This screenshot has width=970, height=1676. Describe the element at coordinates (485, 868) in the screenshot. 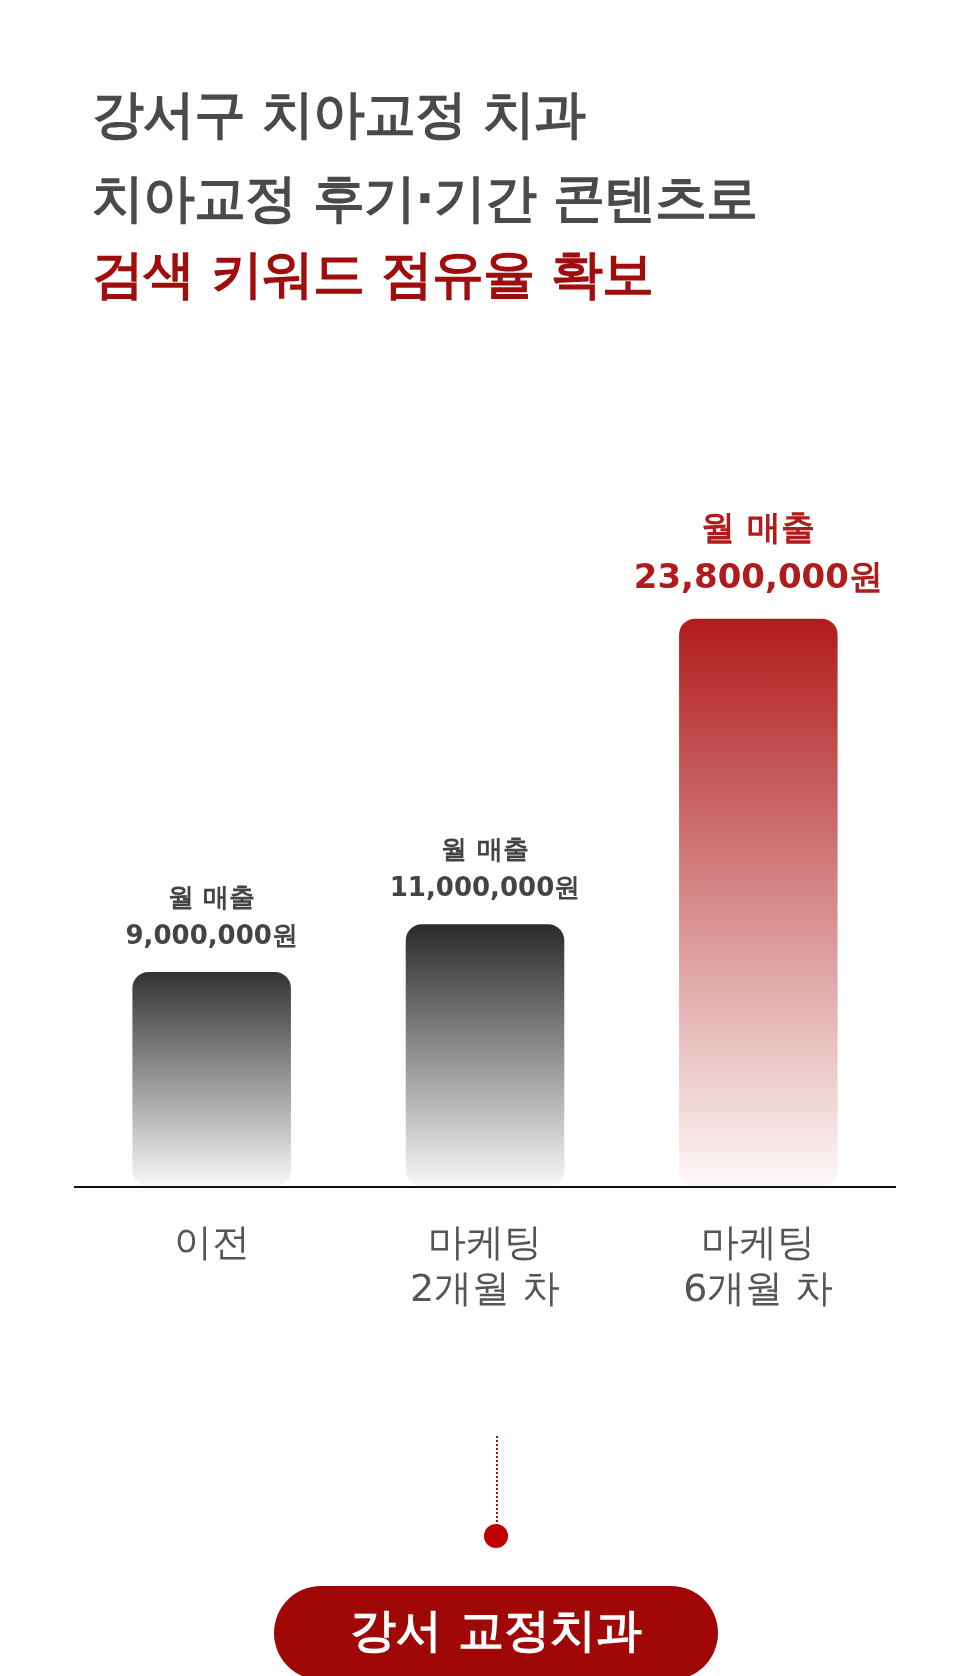

I see `data-label: 월 매출 11,000,000원` at that location.